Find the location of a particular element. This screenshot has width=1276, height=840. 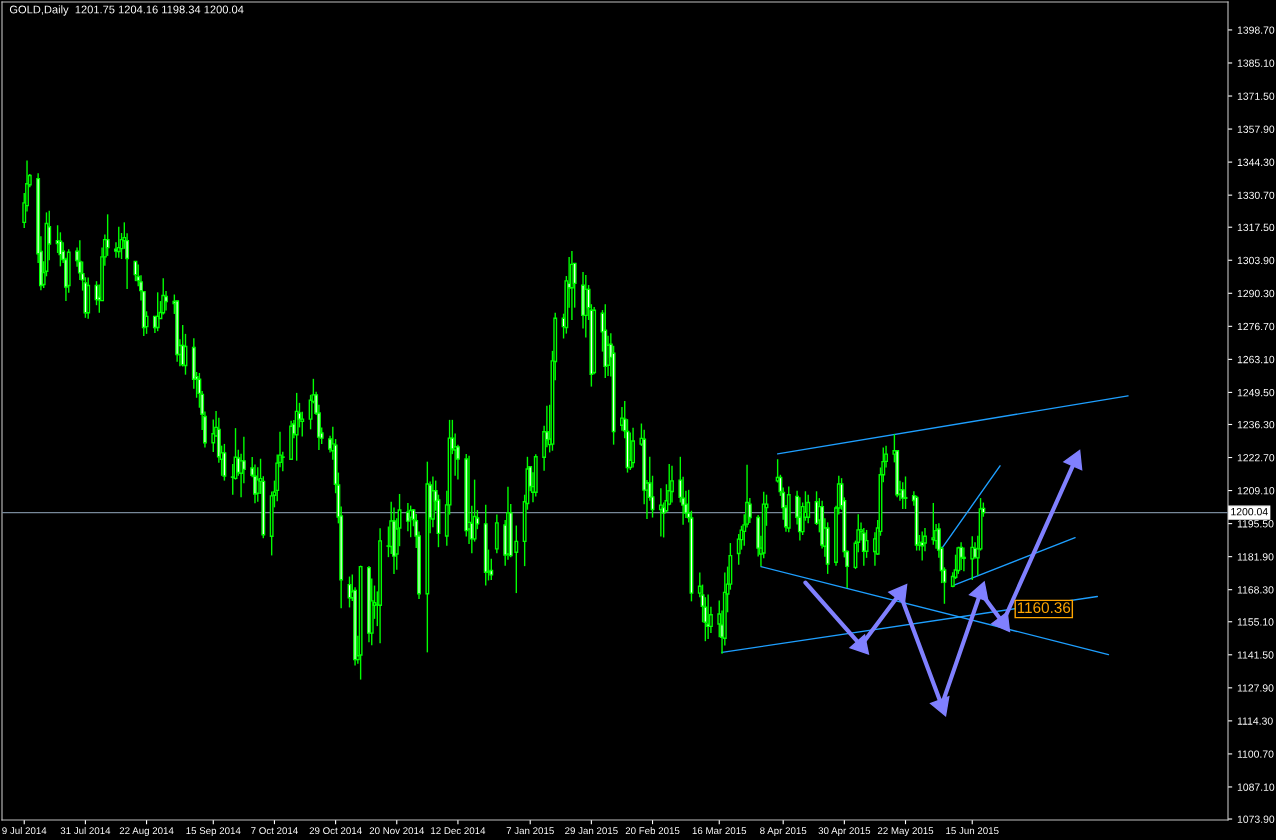

y-tick-label: 1087.10 is located at coordinates (1256, 787).